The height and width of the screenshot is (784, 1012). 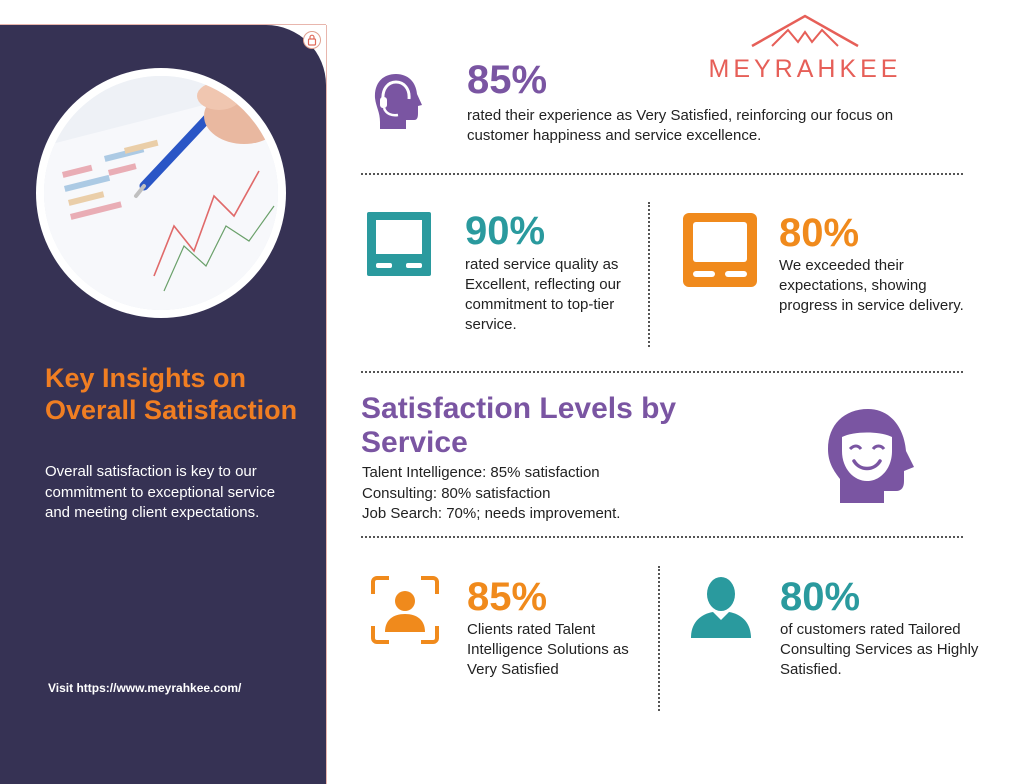 What do you see at coordinates (399, 246) in the screenshot?
I see `tablet-icon` at bounding box center [399, 246].